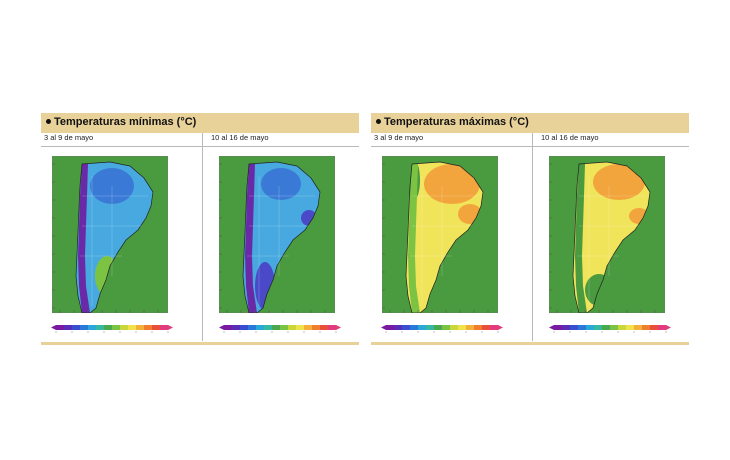 The height and width of the screenshot is (460, 730). Describe the element at coordinates (530, 123) in the screenshot. I see `panel-header: Temperaturas máximas (°C)` at that location.